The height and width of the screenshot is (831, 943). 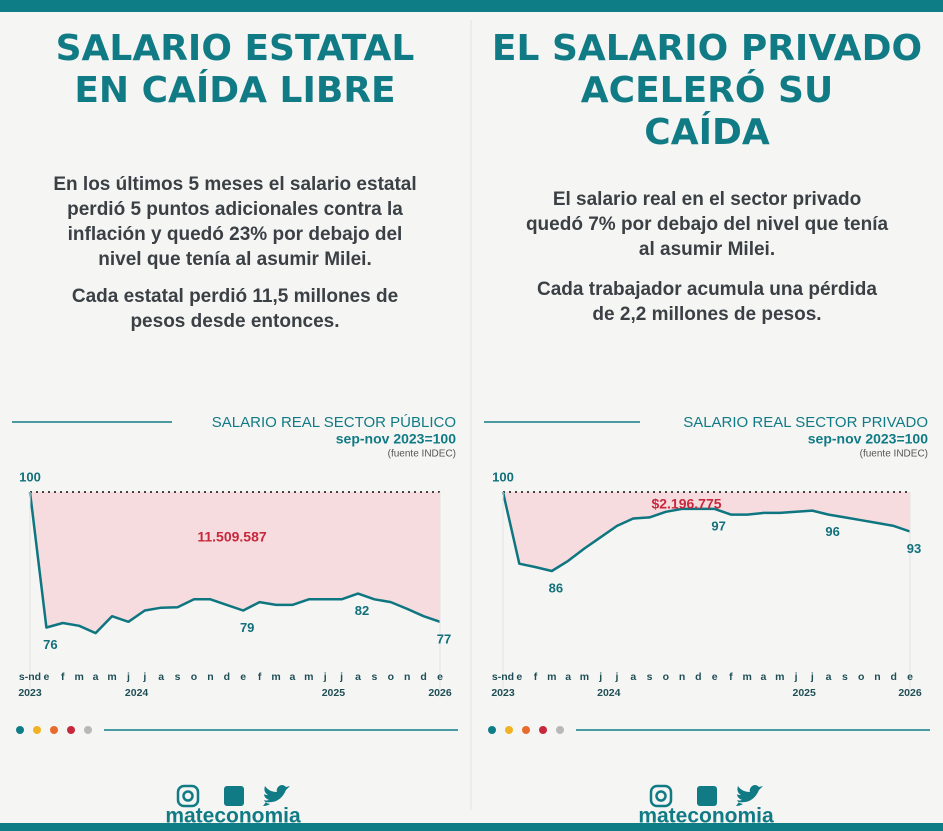 I want to click on brand: mateconomia, so click(x=233, y=816).